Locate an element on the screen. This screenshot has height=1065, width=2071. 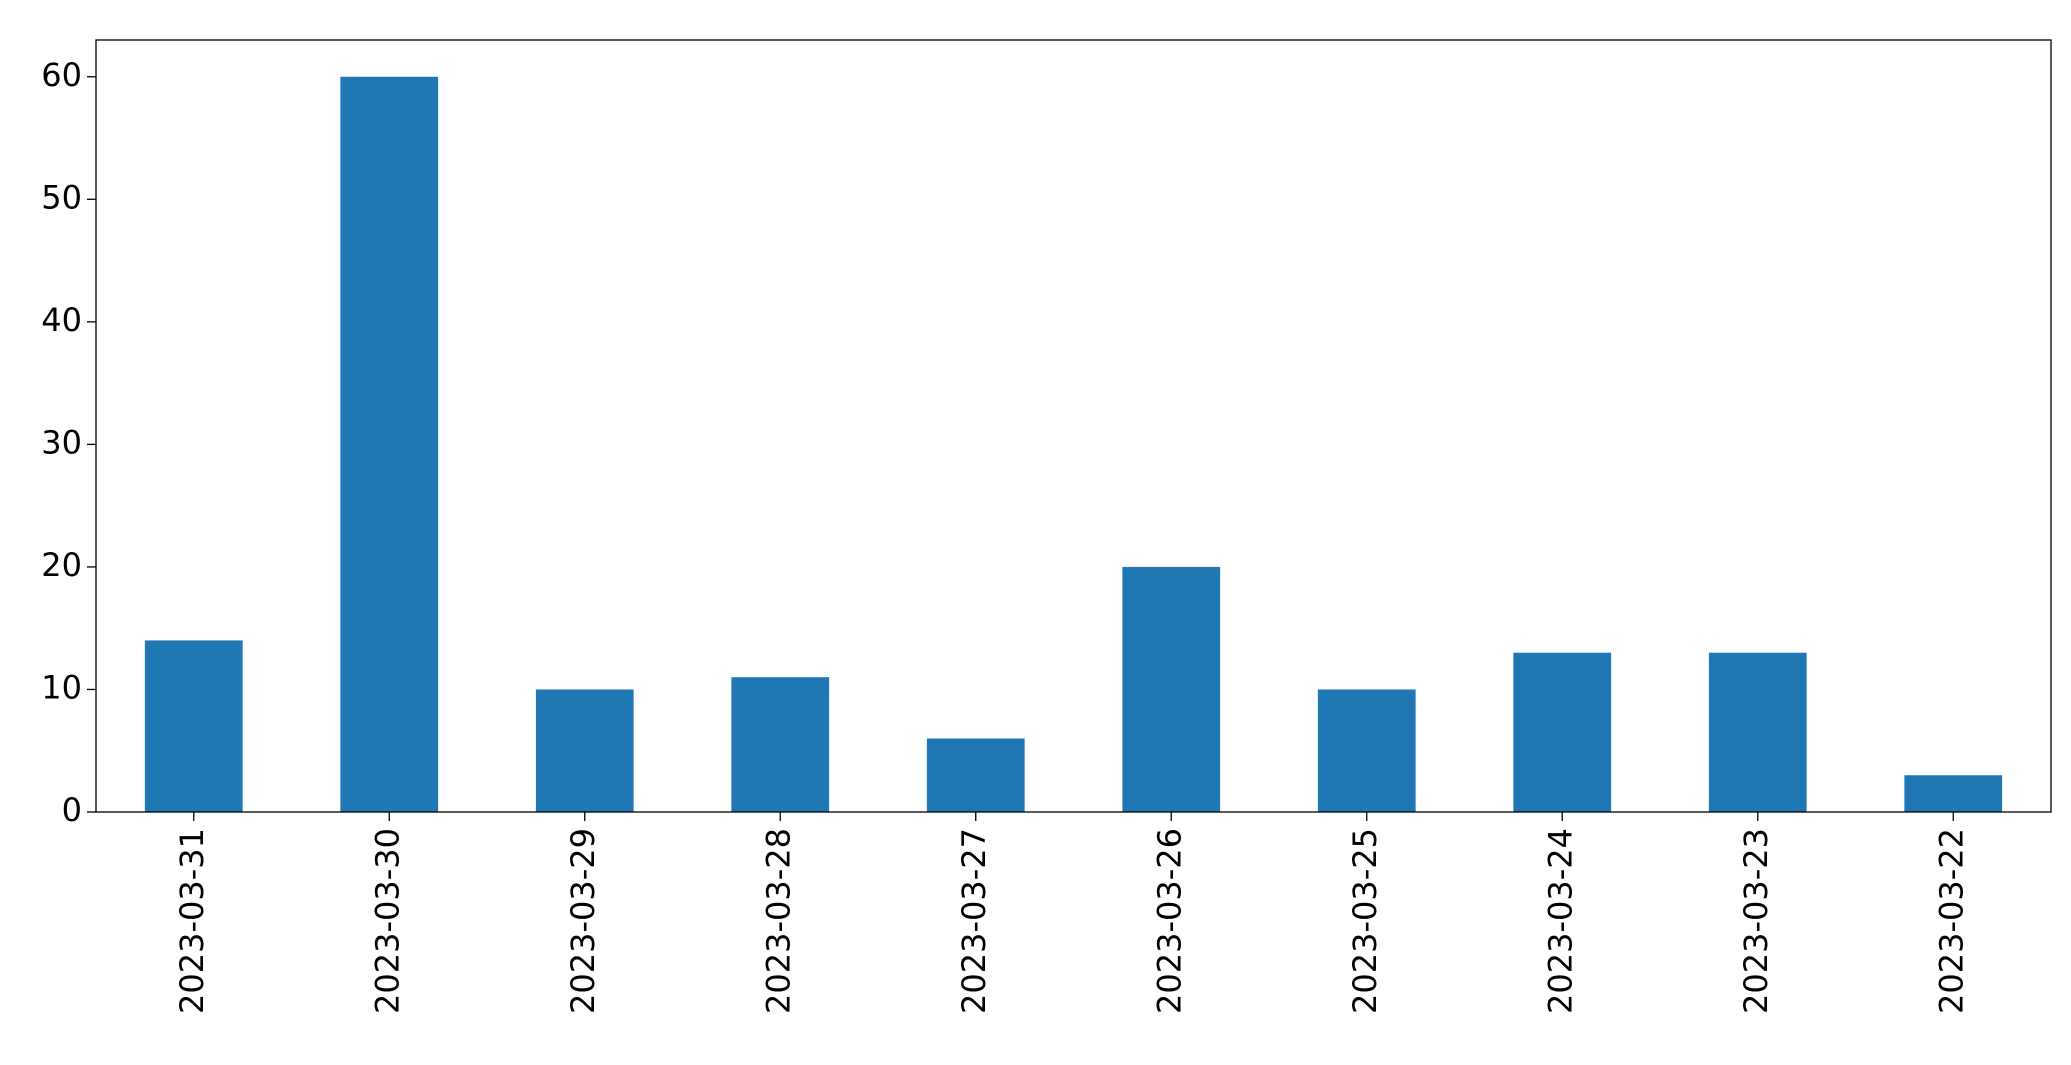
x-tick-label: 2023-03-30 is located at coordinates (387, 921).